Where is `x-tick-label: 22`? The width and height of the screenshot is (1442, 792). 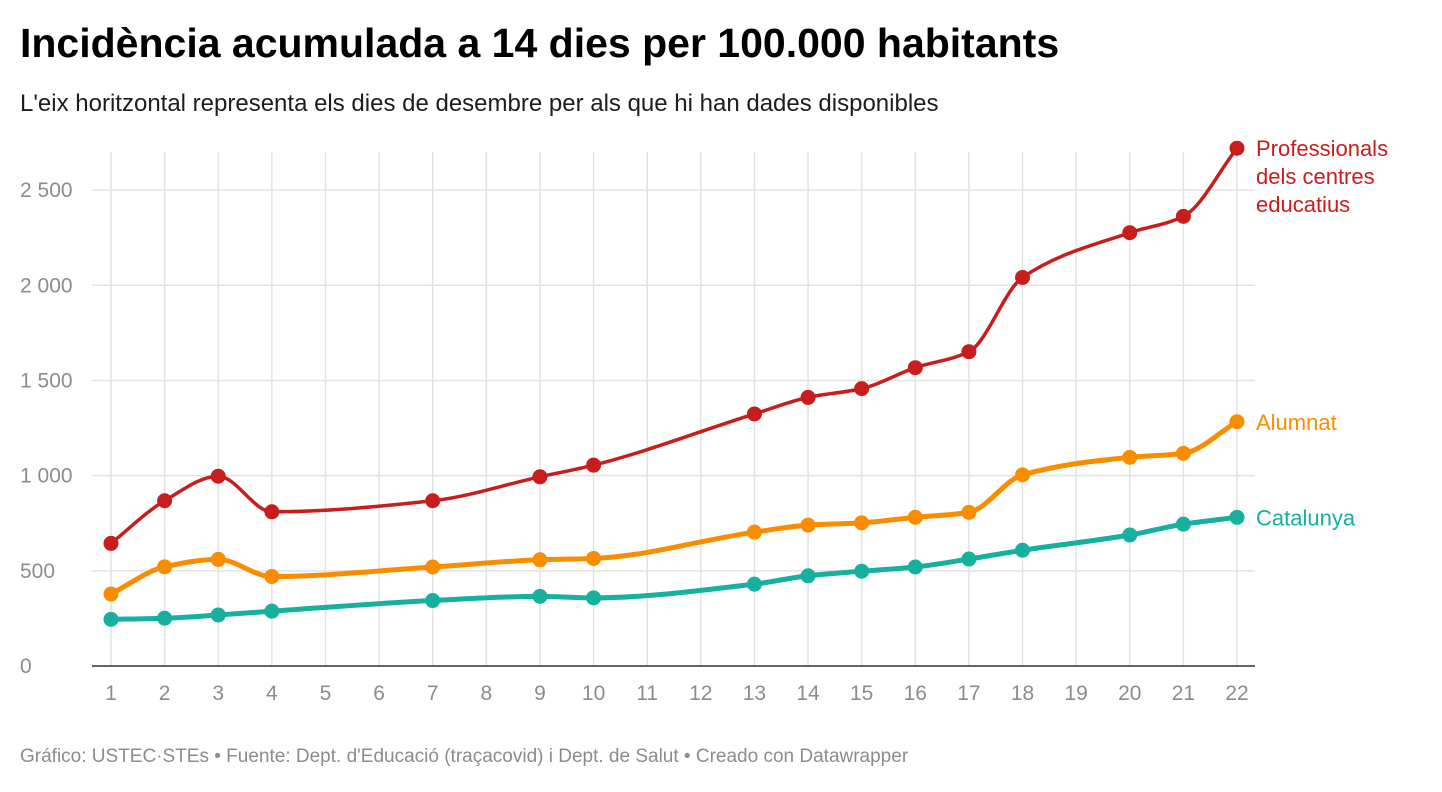
x-tick-label: 22 is located at coordinates (1236, 693).